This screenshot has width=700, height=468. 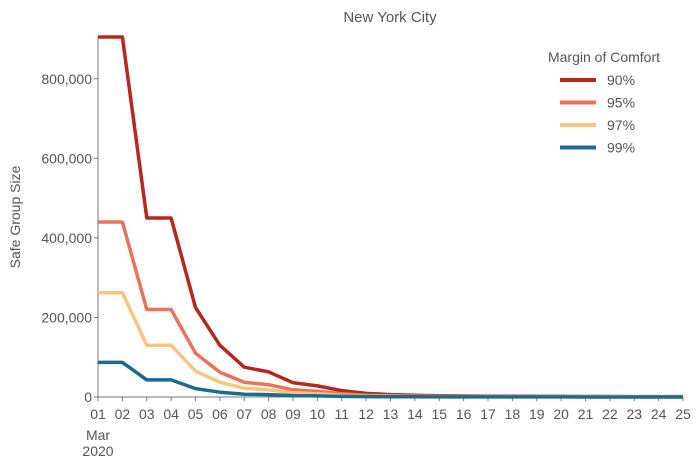 I want to click on x-month-label: Mar, so click(x=98, y=435).